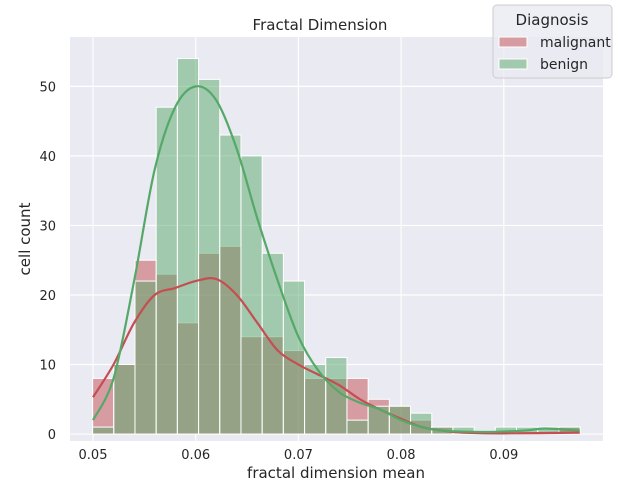 The image size is (621, 500). I want to click on legend-swatch-benign, so click(513, 64).